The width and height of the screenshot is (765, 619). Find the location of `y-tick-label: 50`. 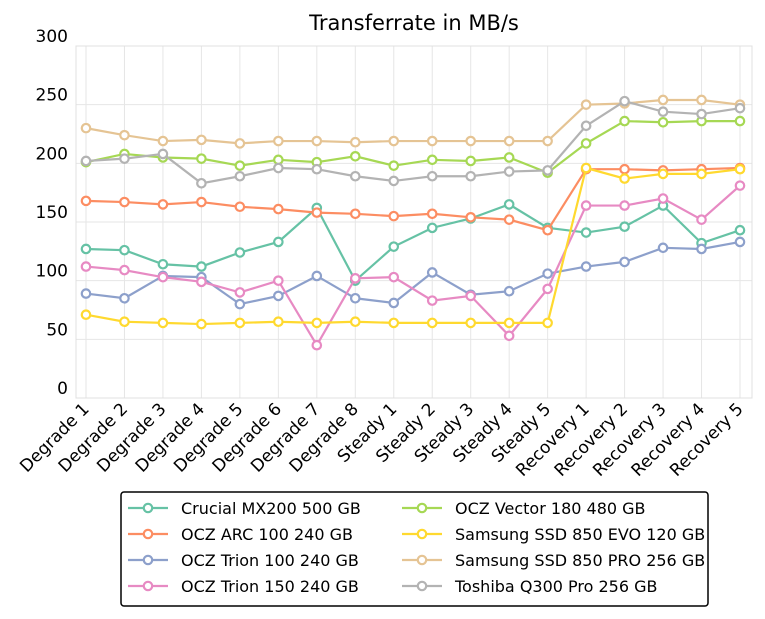

y-tick-label: 50 is located at coordinates (57, 330).